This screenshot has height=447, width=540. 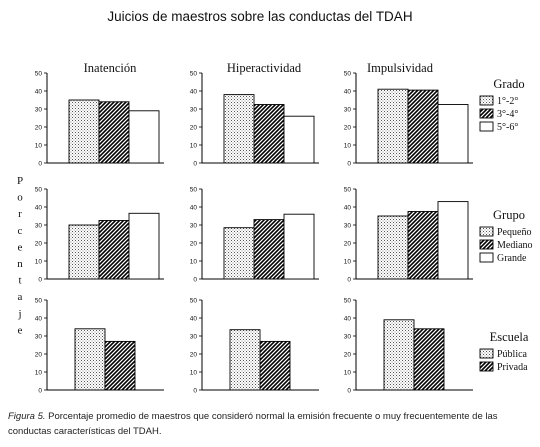 I want to click on legend-entry: 1°-2°, so click(x=507, y=101).